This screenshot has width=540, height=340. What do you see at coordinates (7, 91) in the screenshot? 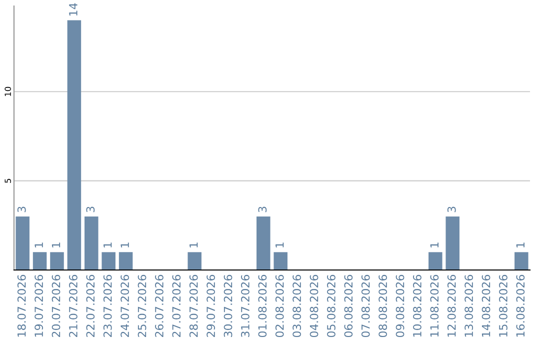
I see `y-tick-label: 10` at bounding box center [7, 91].